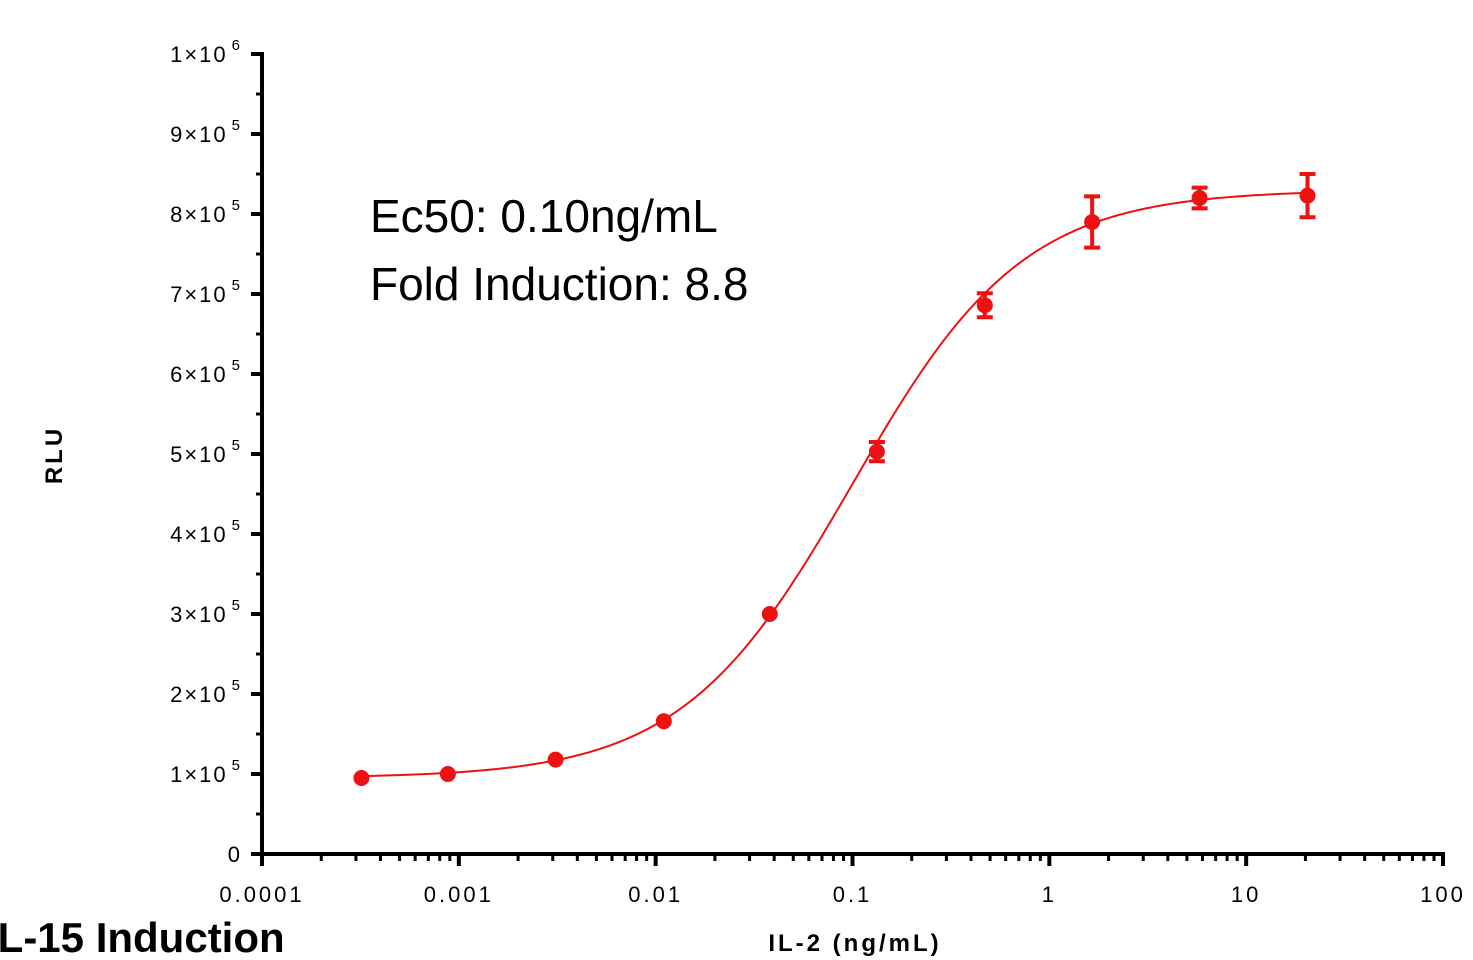 This screenshot has height=960, width=1473. I want to click on y-tick-label: 3×10 5, so click(206, 612).